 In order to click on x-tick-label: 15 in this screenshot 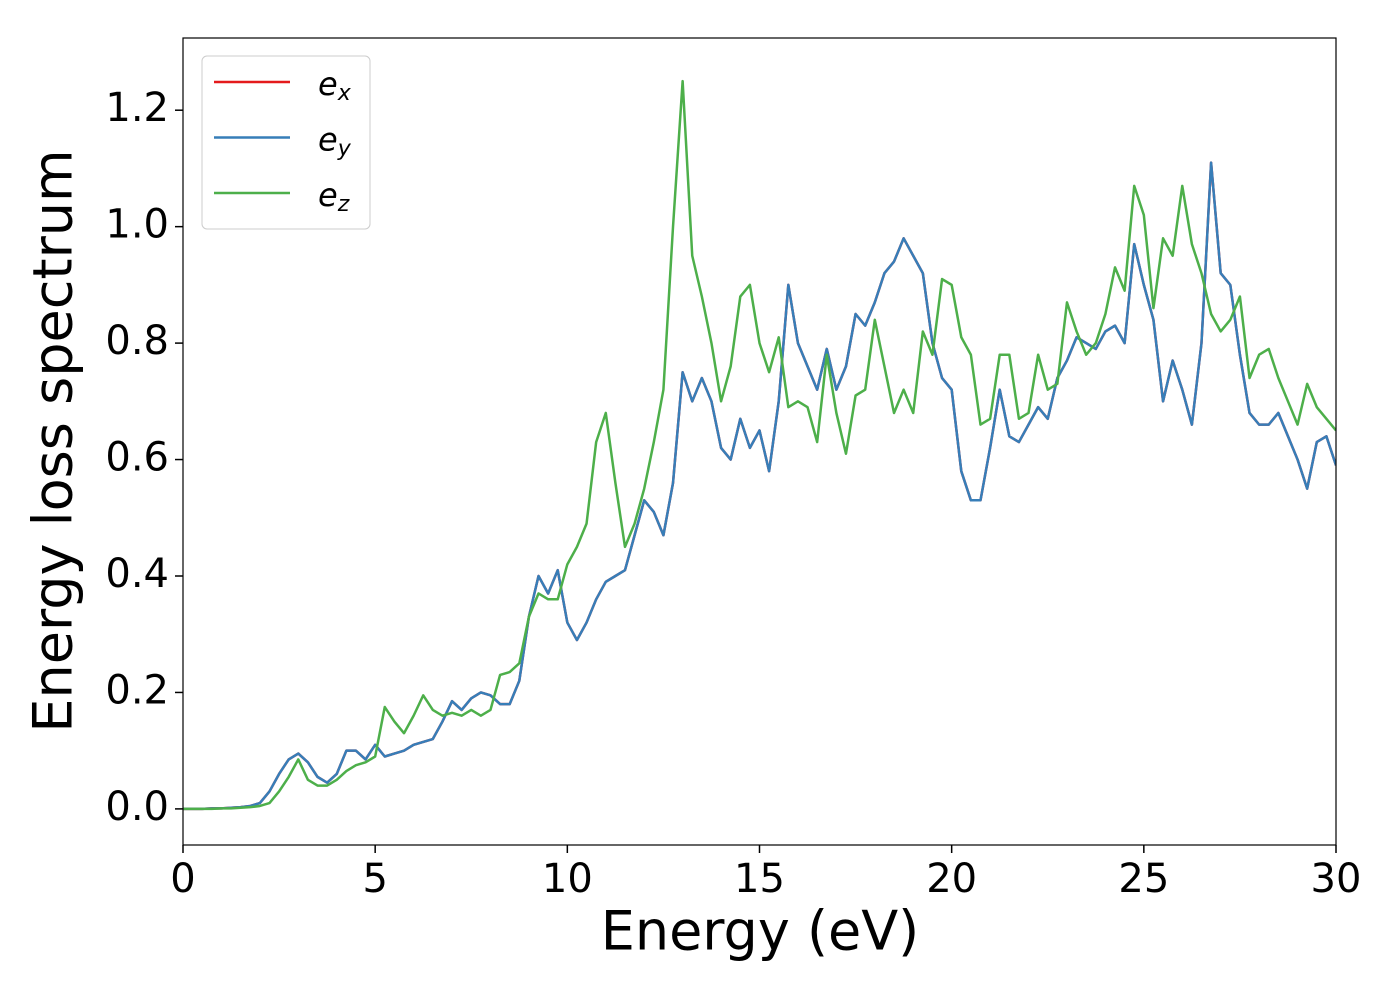, I will do `click(759, 879)`.